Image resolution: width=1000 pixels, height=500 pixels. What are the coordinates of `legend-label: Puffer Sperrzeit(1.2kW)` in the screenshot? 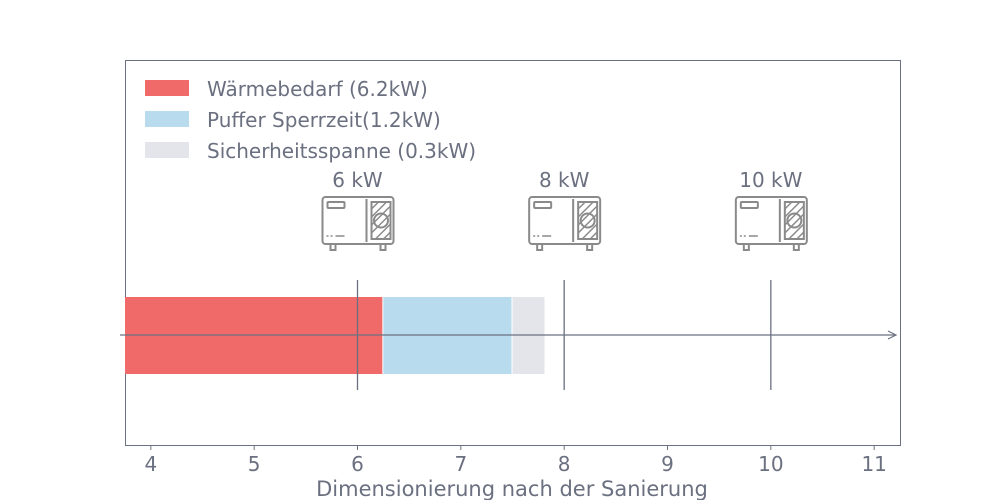 It's located at (324, 120).